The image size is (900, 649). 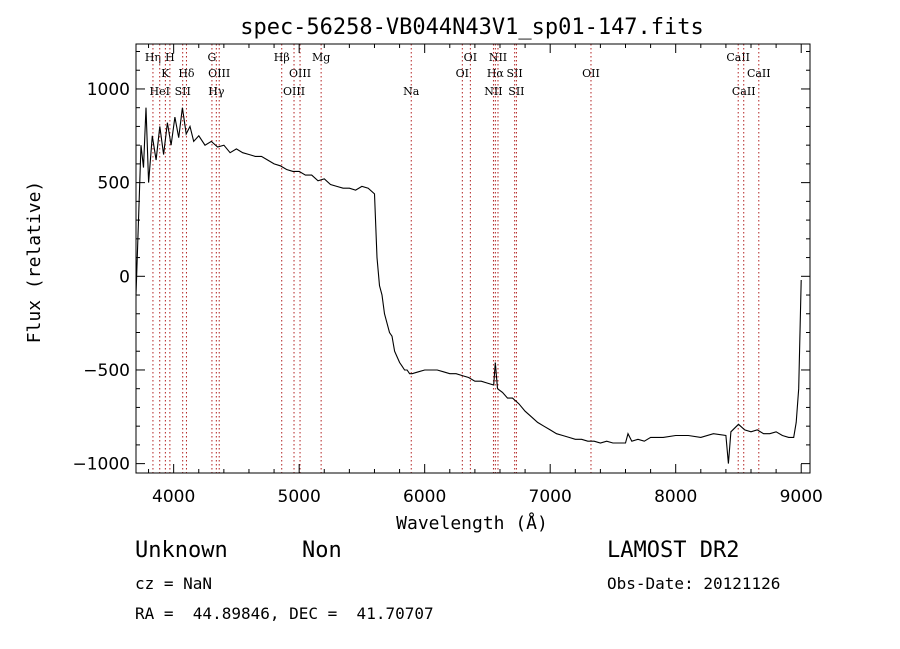 What do you see at coordinates (282, 57) in the screenshot?
I see `line-marker-label: Hβ` at bounding box center [282, 57].